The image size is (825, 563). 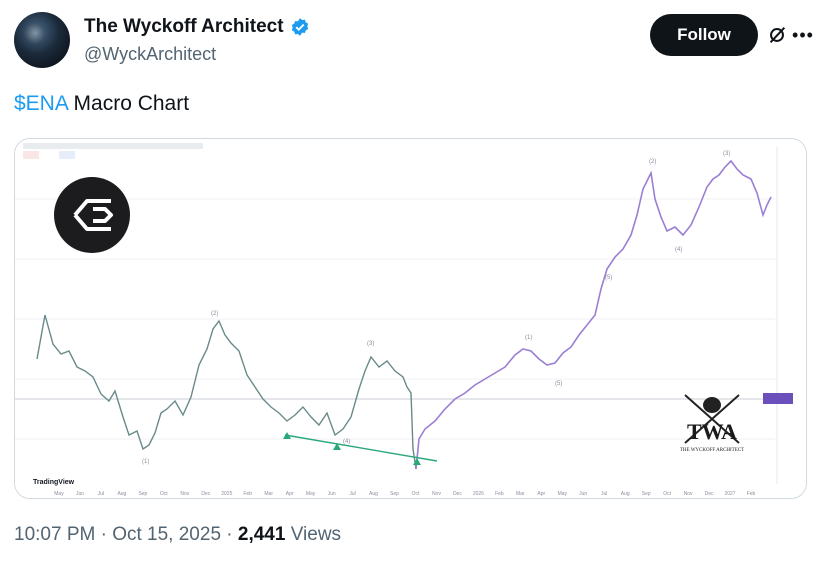 I want to click on tweet-timestamp: 10:07 PM · Oct 15, 2025 · 2,441 Views, so click(x=177, y=535).